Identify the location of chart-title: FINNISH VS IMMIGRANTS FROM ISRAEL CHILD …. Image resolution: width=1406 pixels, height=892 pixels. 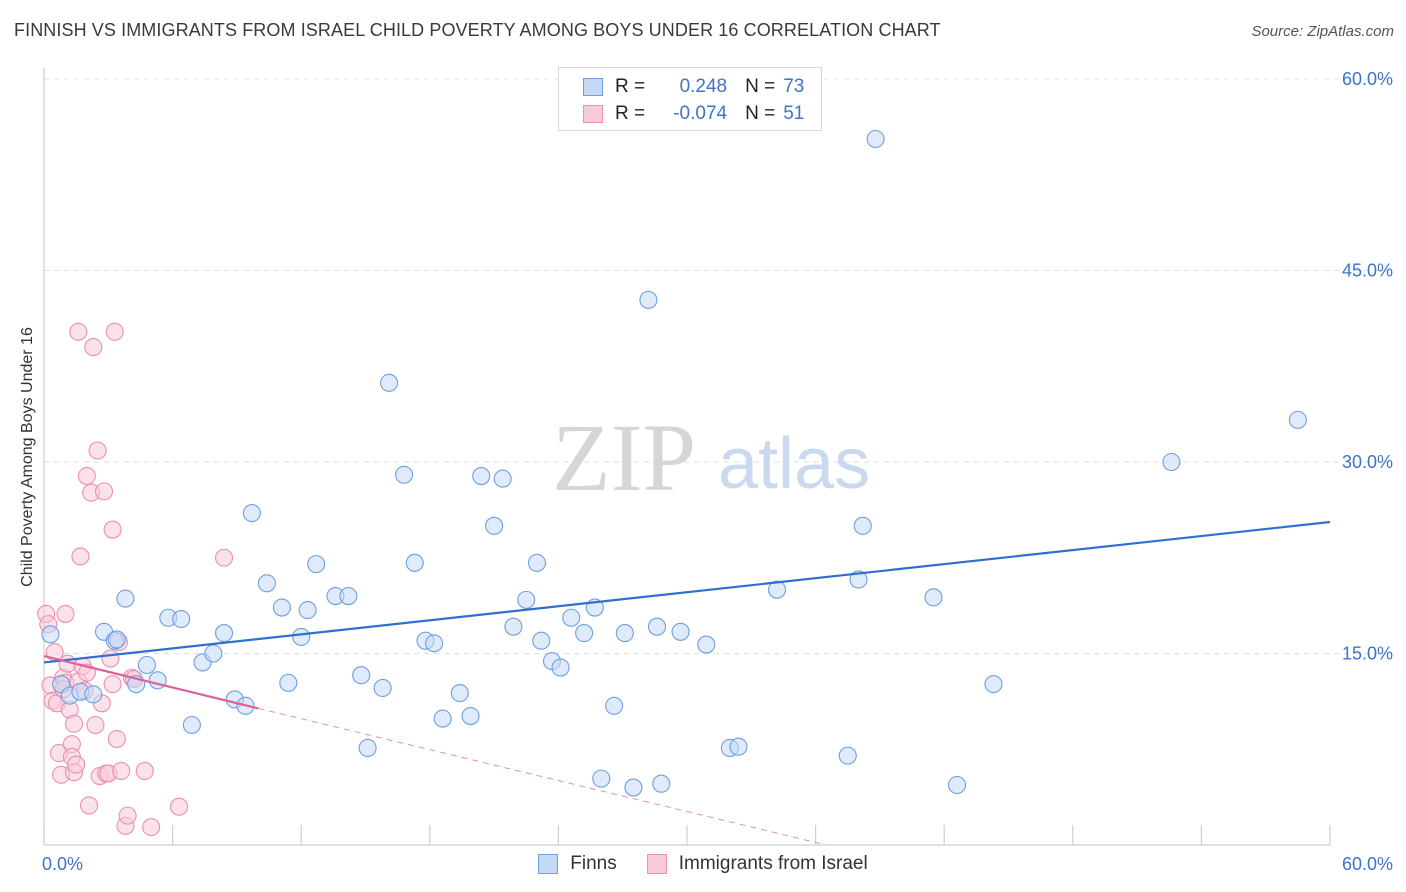
(477, 30).